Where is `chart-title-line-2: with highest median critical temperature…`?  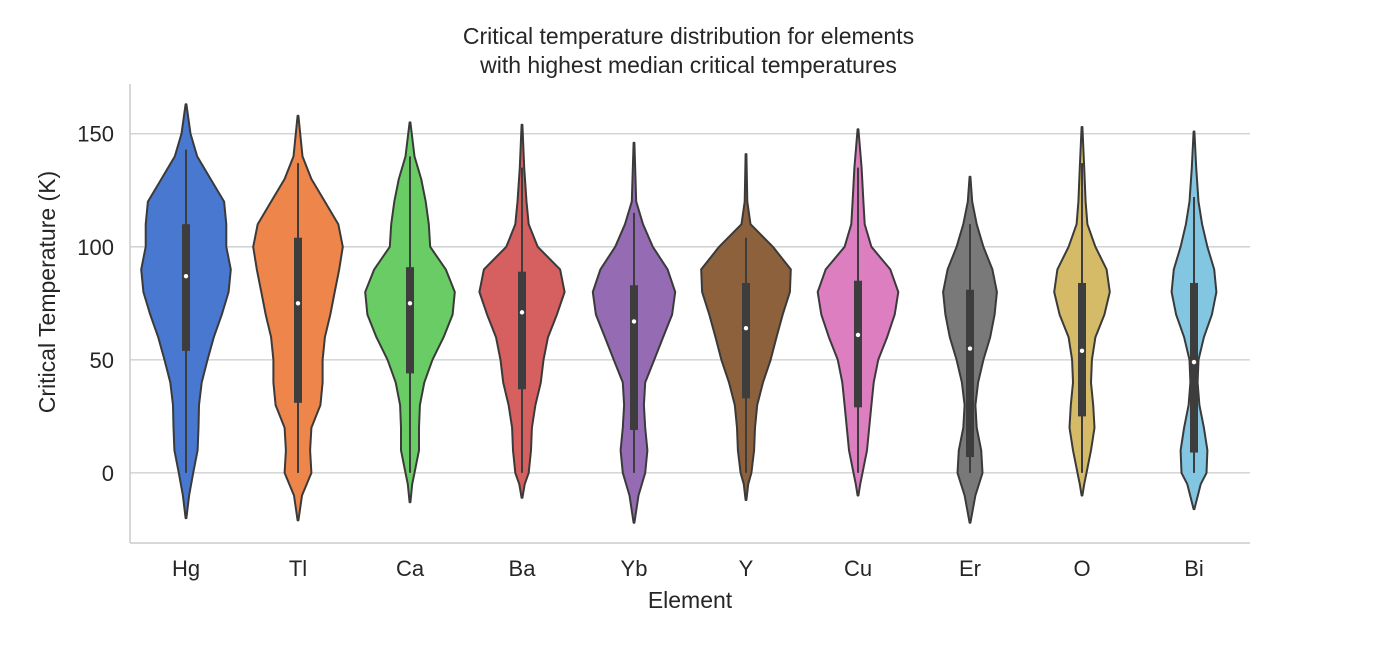
chart-title-line-2: with highest median critical temperature… is located at coordinates (688, 65).